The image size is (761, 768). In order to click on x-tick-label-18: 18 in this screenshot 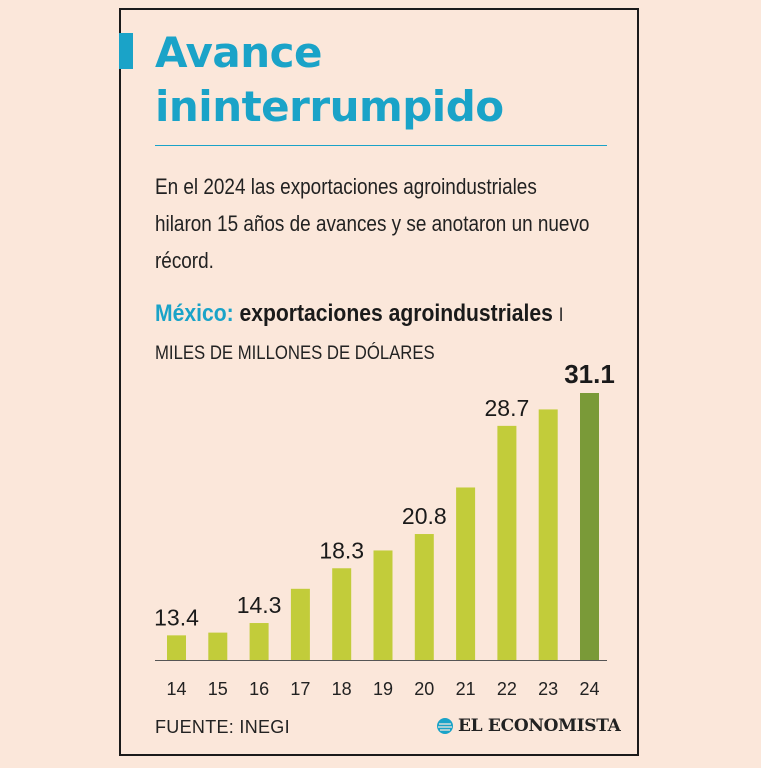, I will do `click(342, 689)`.